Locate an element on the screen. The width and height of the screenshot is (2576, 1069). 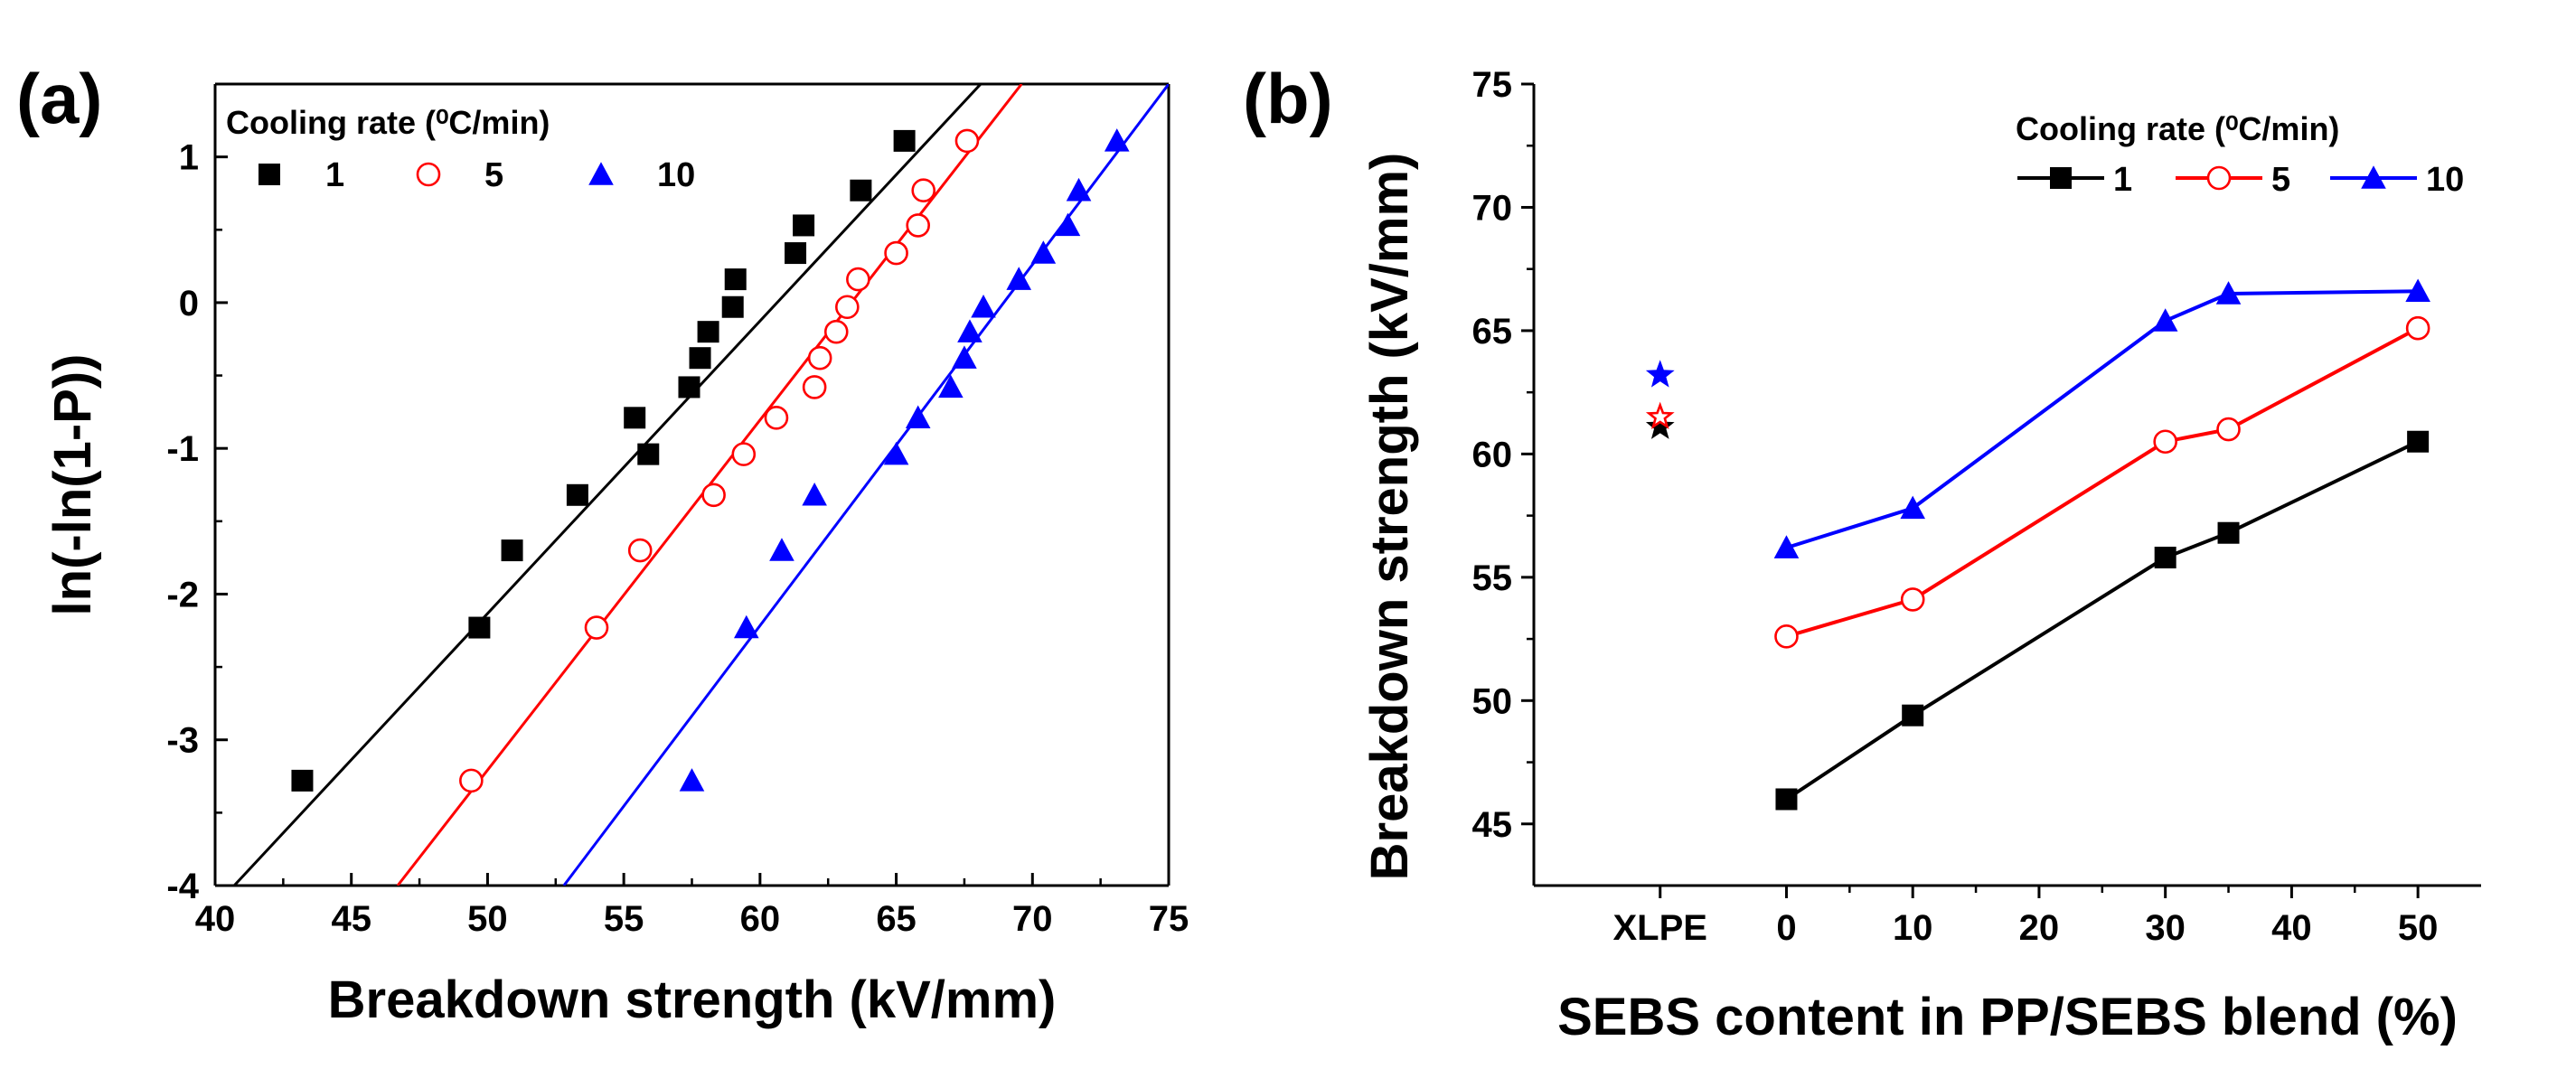
b-legend-label-5: 5 is located at coordinates (2280, 180).